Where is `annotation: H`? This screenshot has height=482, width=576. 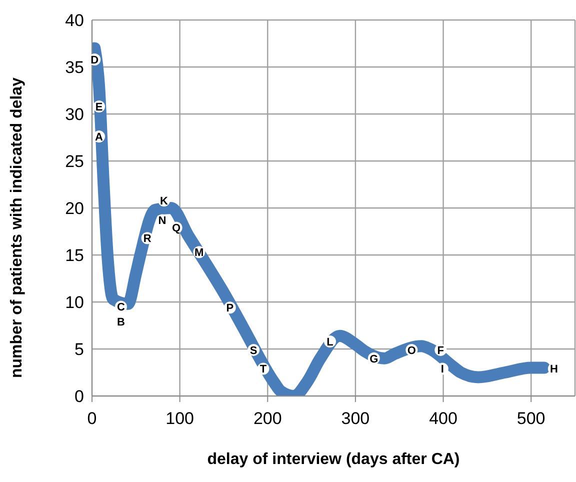 annotation: H is located at coordinates (554, 370).